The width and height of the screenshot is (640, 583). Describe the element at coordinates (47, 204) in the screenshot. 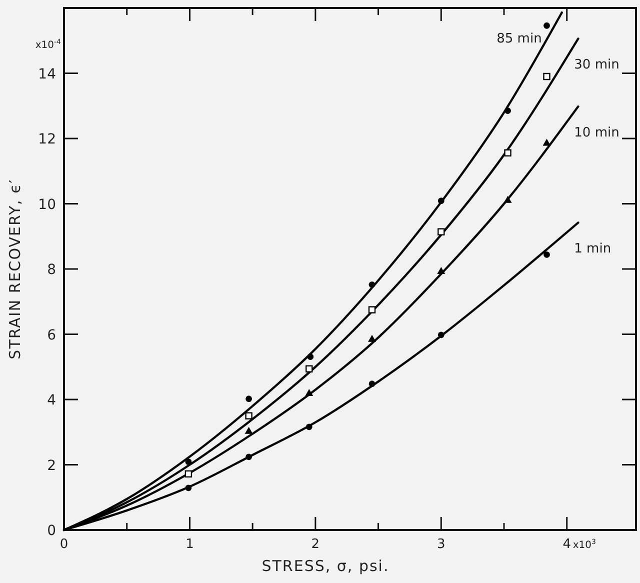

I see `y-tick-label: 10` at that location.